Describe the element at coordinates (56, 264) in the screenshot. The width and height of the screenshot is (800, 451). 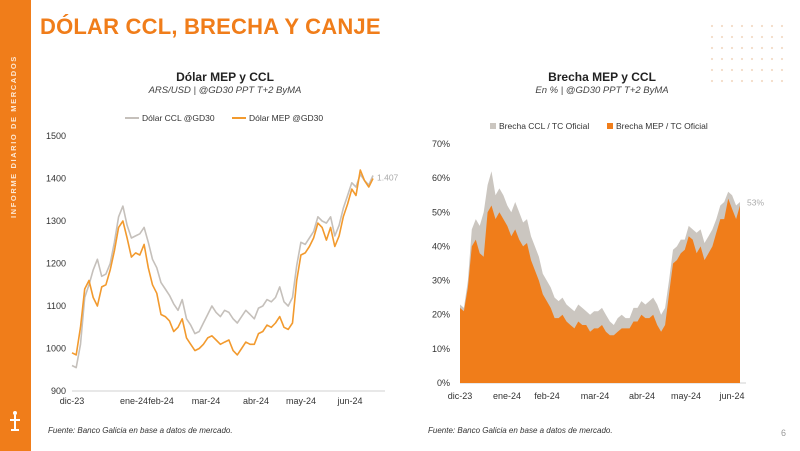
I see `y-tick-label: 1200` at that location.